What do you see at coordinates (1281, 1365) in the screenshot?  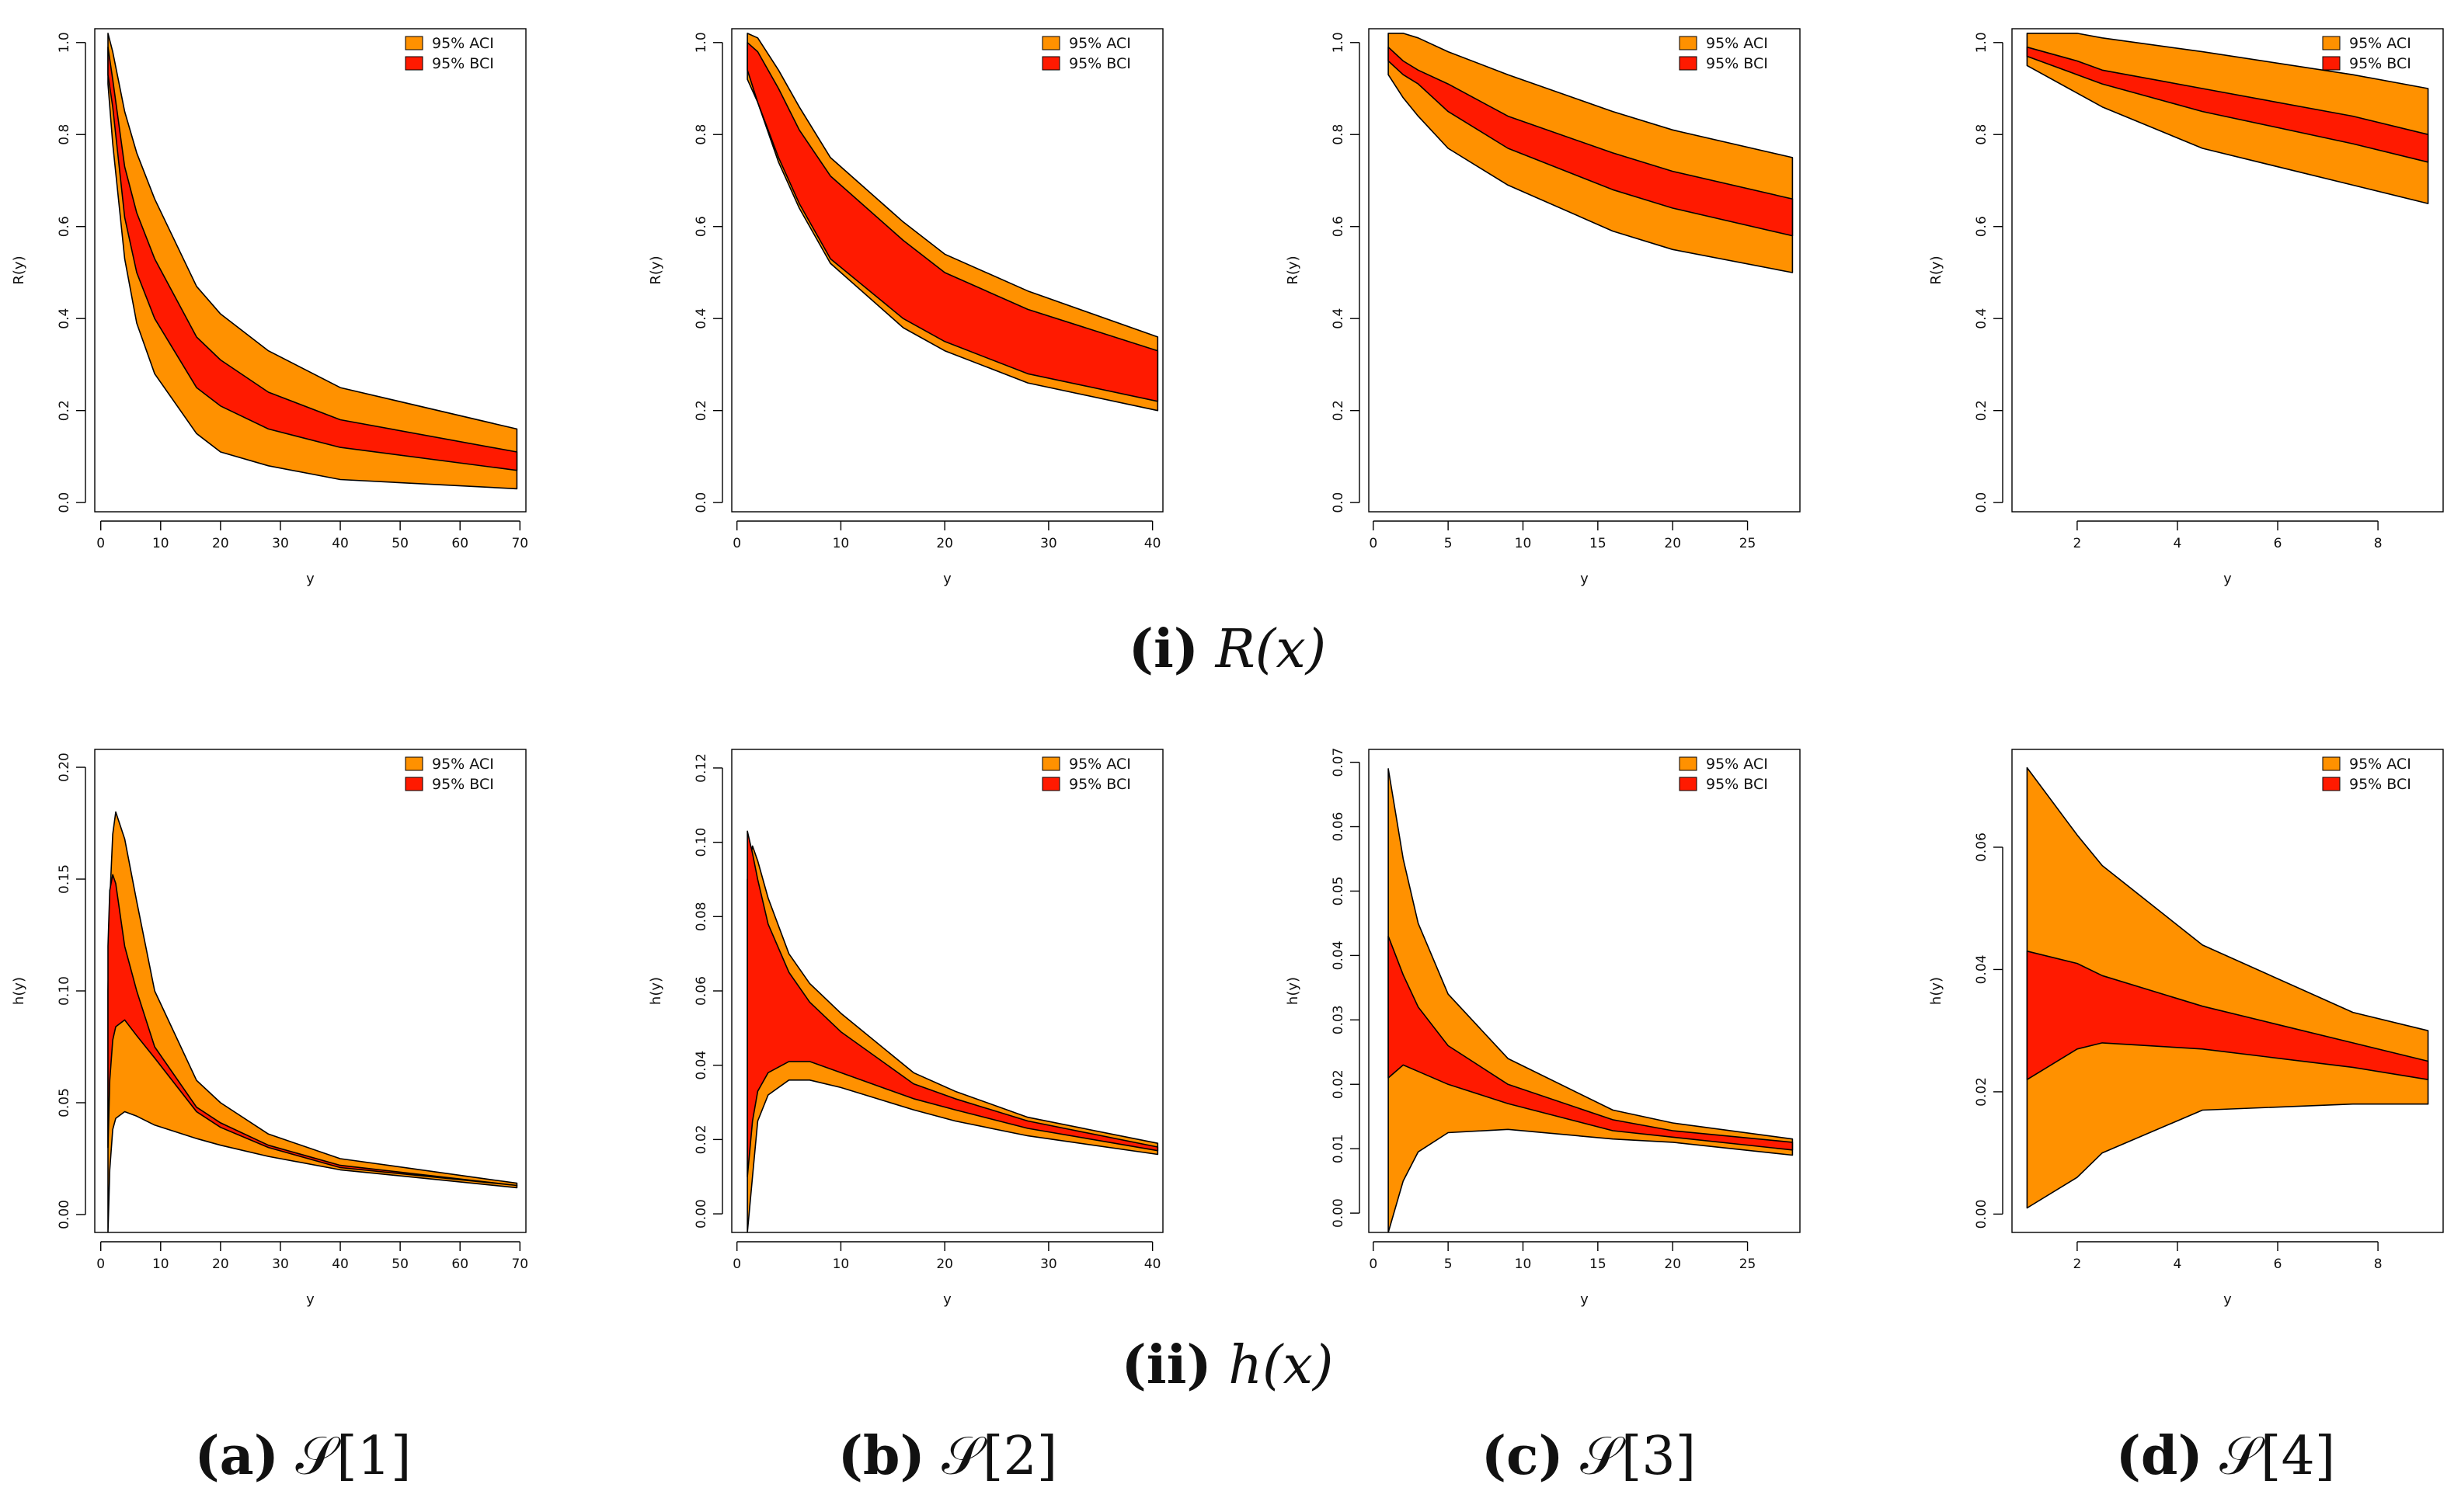 I see `row-caption-h-math: h(x)` at bounding box center [1281, 1365].